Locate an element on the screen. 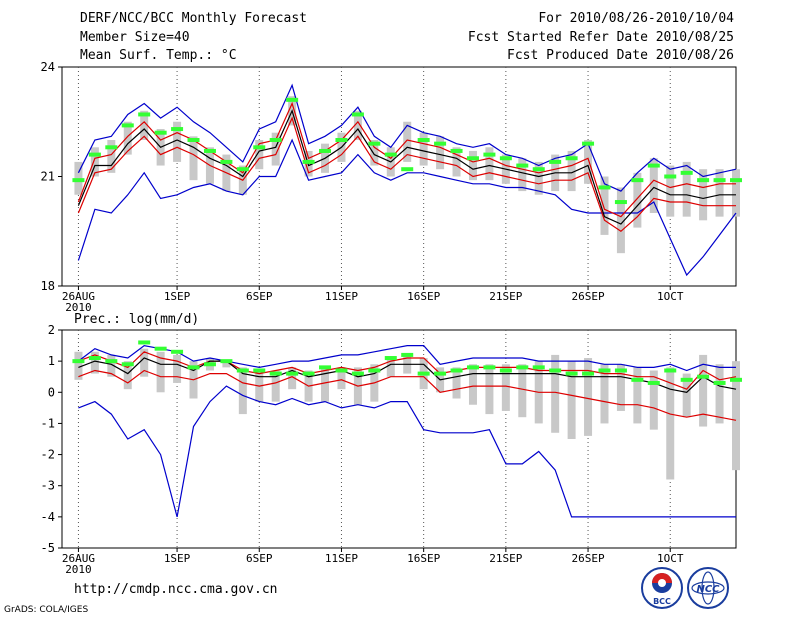 Image resolution: width=800 pixels, height=618 pixels. x-tick-label: 1OCT is located at coordinates (670, 296).